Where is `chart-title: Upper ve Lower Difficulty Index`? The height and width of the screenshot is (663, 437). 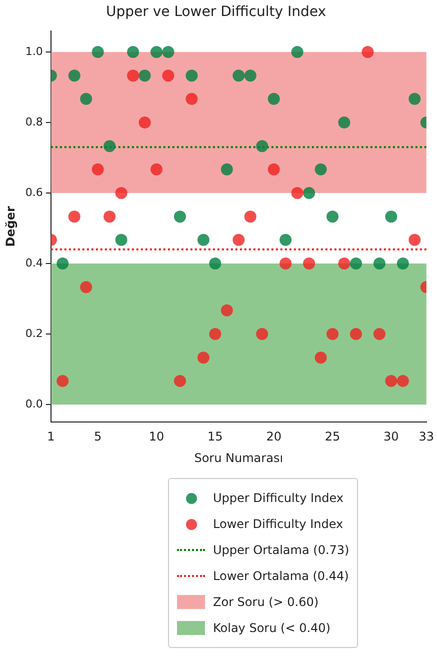 chart-title: Upper ve Lower Difficulty Index is located at coordinates (216, 12).